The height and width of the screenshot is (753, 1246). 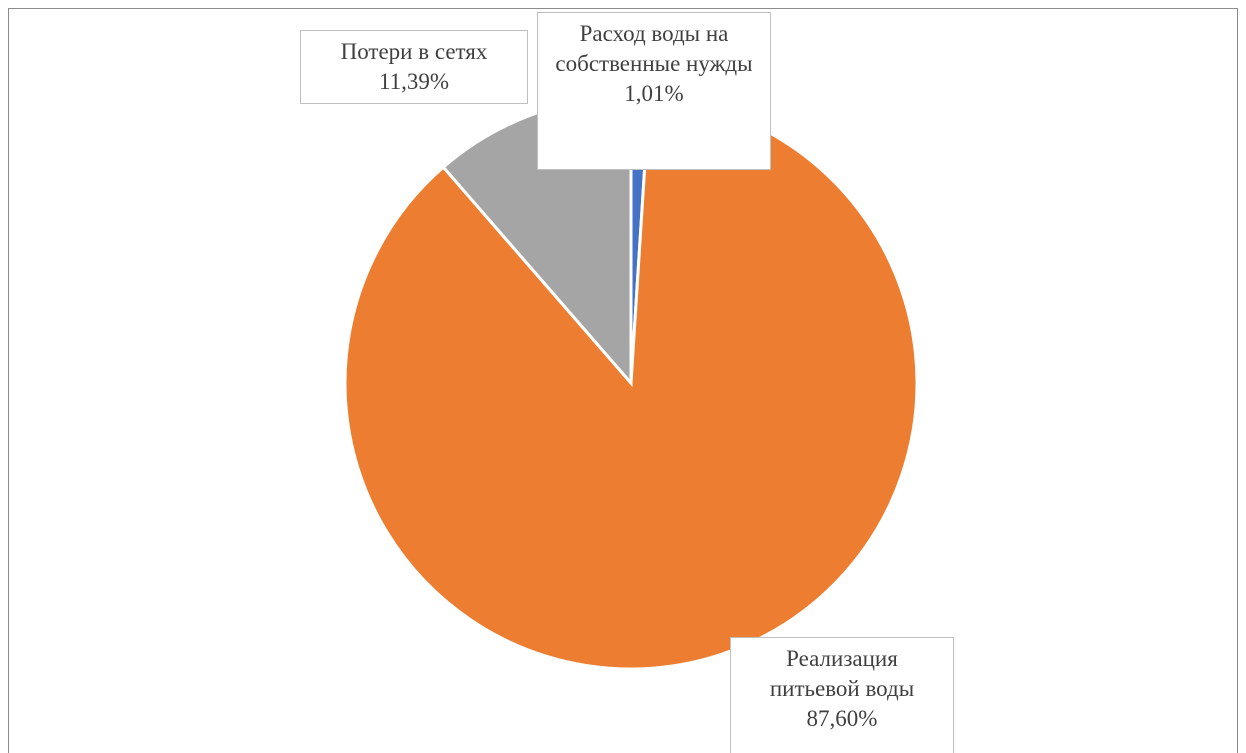 I want to click on data-label: Потери в сетях 11,39%, so click(x=414, y=67).